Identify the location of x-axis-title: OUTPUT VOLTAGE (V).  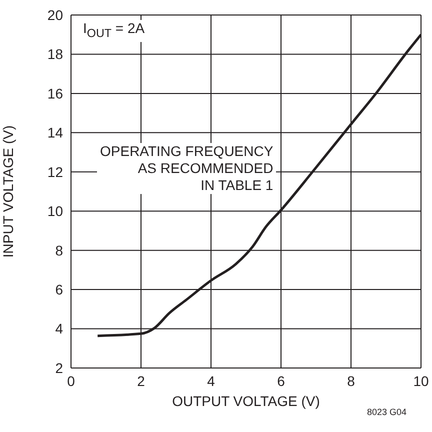
(246, 400).